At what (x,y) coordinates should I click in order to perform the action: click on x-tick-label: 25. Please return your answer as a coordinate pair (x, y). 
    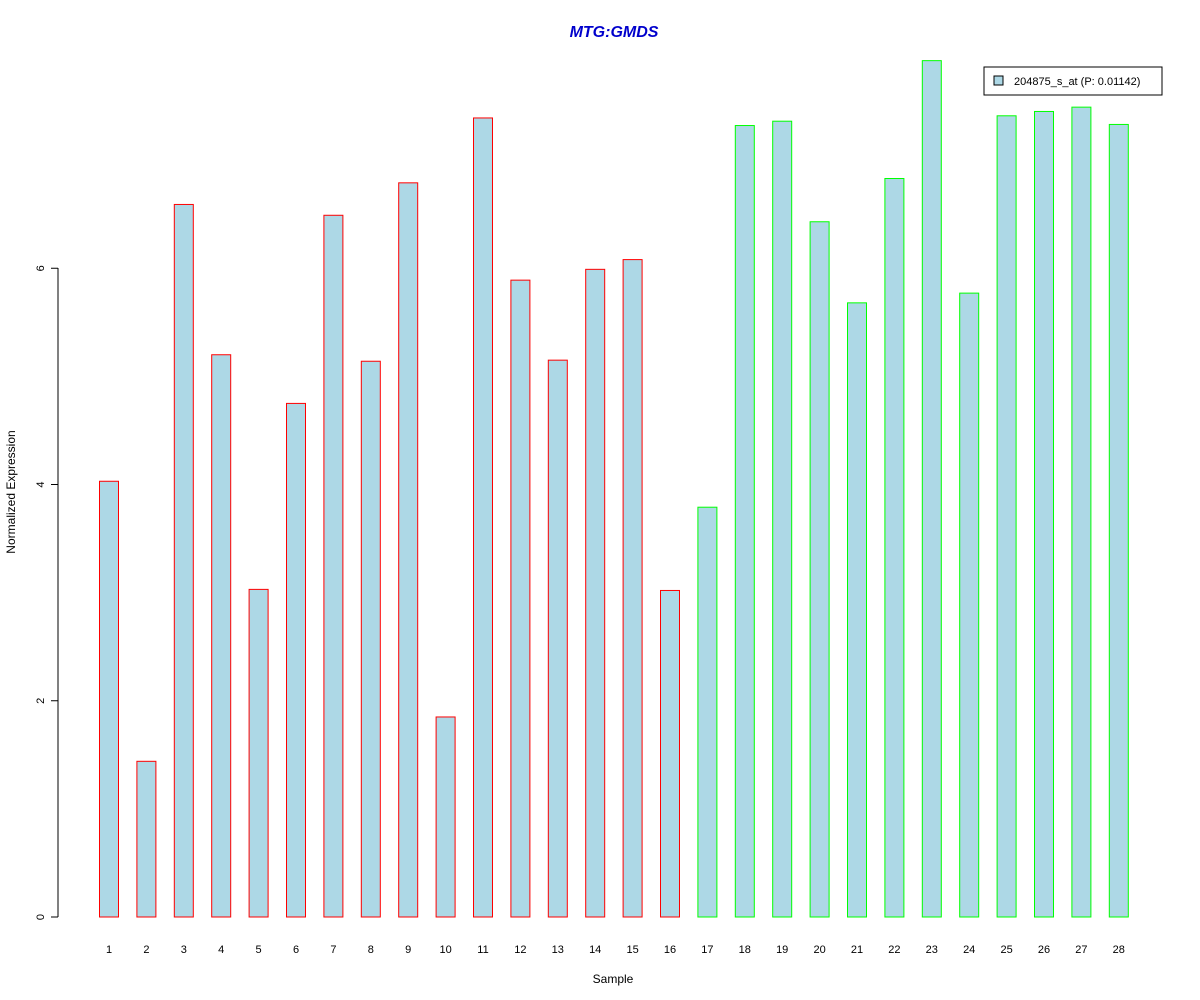
    Looking at the image, I should click on (1006, 950).